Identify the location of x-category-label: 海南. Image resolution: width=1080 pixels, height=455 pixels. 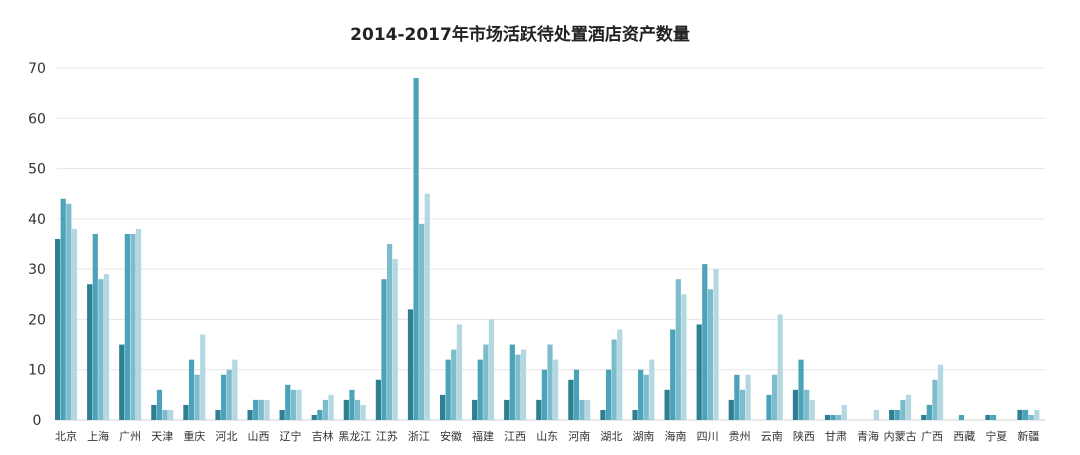
(676, 436).